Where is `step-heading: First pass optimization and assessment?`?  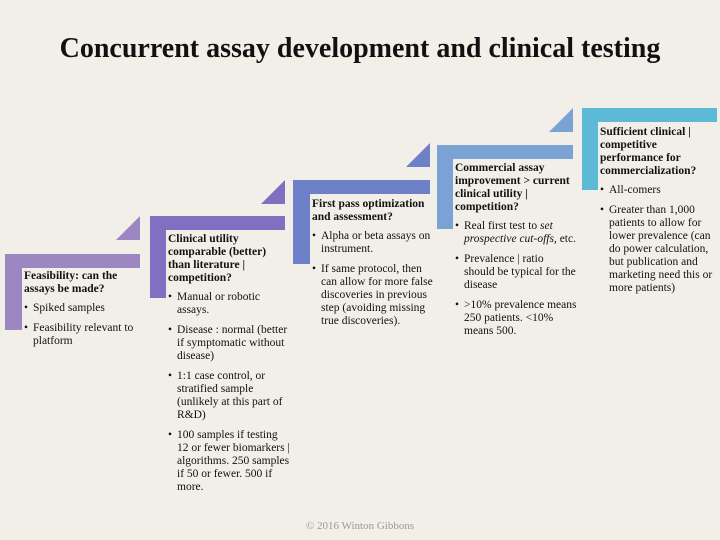 step-heading: First pass optimization and assessment? is located at coordinates (368, 210).